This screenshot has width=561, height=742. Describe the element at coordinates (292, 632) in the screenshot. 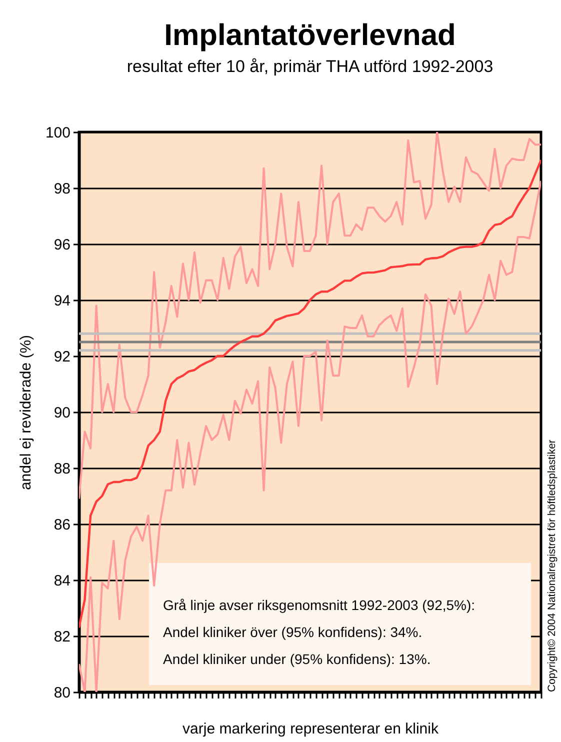

I see `annotation: Andel kliniker över (95% konfidens): 34%.` at that location.